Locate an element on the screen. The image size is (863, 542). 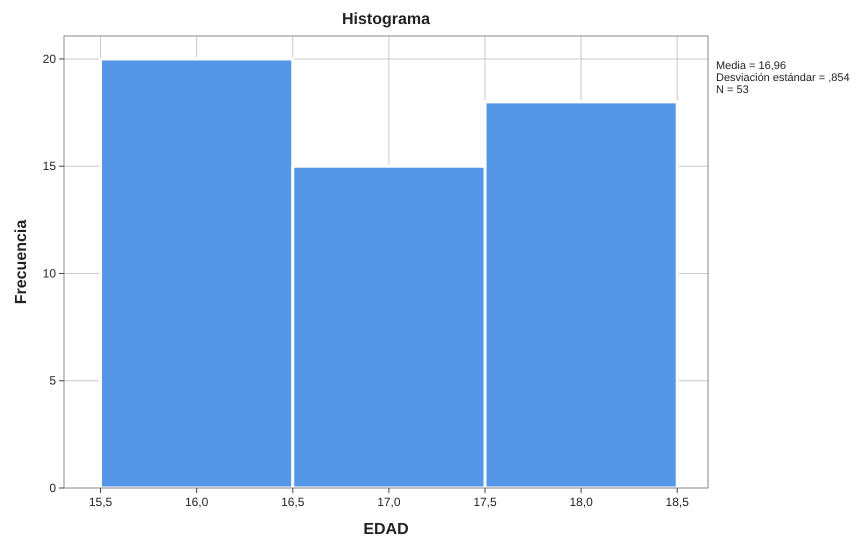
text: N = 53 is located at coordinates (732, 90).